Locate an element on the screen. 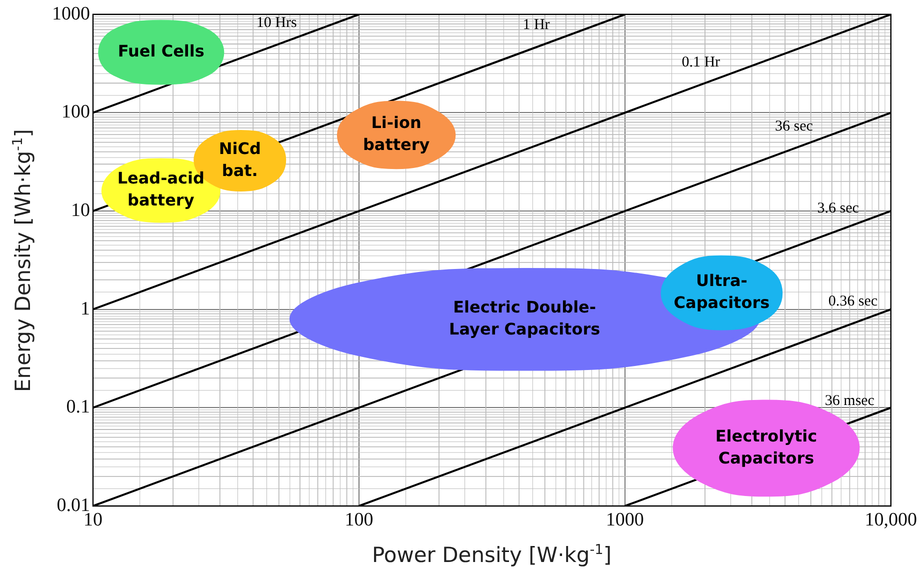  y-tick-label: 1000 is located at coordinates (71, 13).